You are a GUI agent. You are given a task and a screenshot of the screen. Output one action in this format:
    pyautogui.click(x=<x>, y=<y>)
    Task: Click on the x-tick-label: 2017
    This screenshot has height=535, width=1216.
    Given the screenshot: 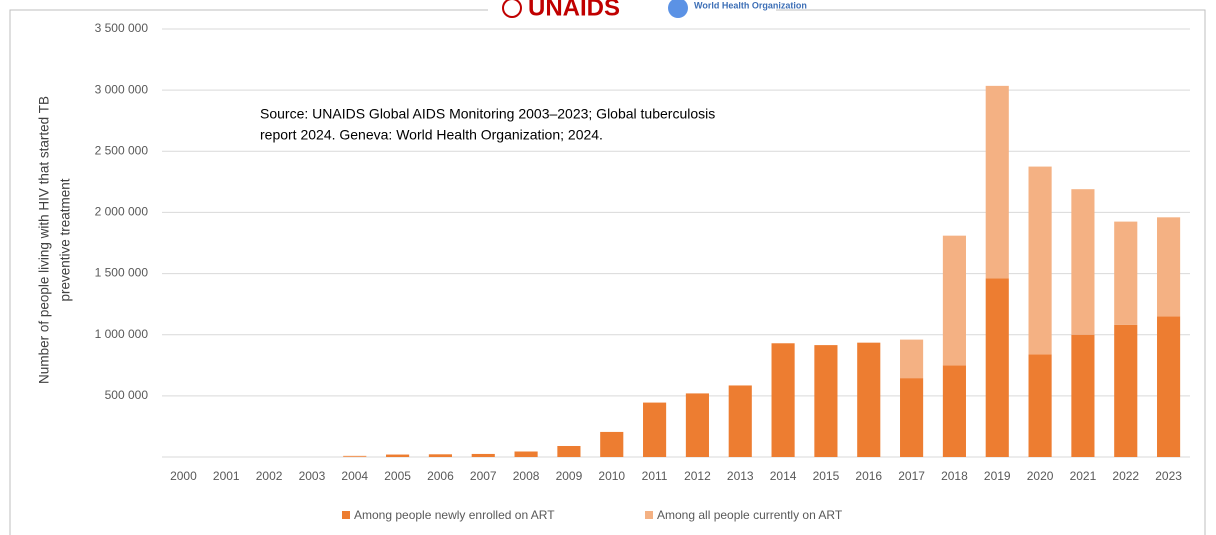 What is the action you would take?
    pyautogui.click(x=911, y=476)
    